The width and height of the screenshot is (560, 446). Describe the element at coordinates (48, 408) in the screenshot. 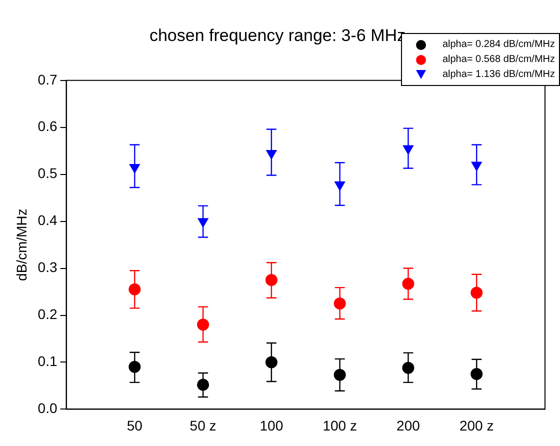

I see `y-tick-label: 0.0` at that location.